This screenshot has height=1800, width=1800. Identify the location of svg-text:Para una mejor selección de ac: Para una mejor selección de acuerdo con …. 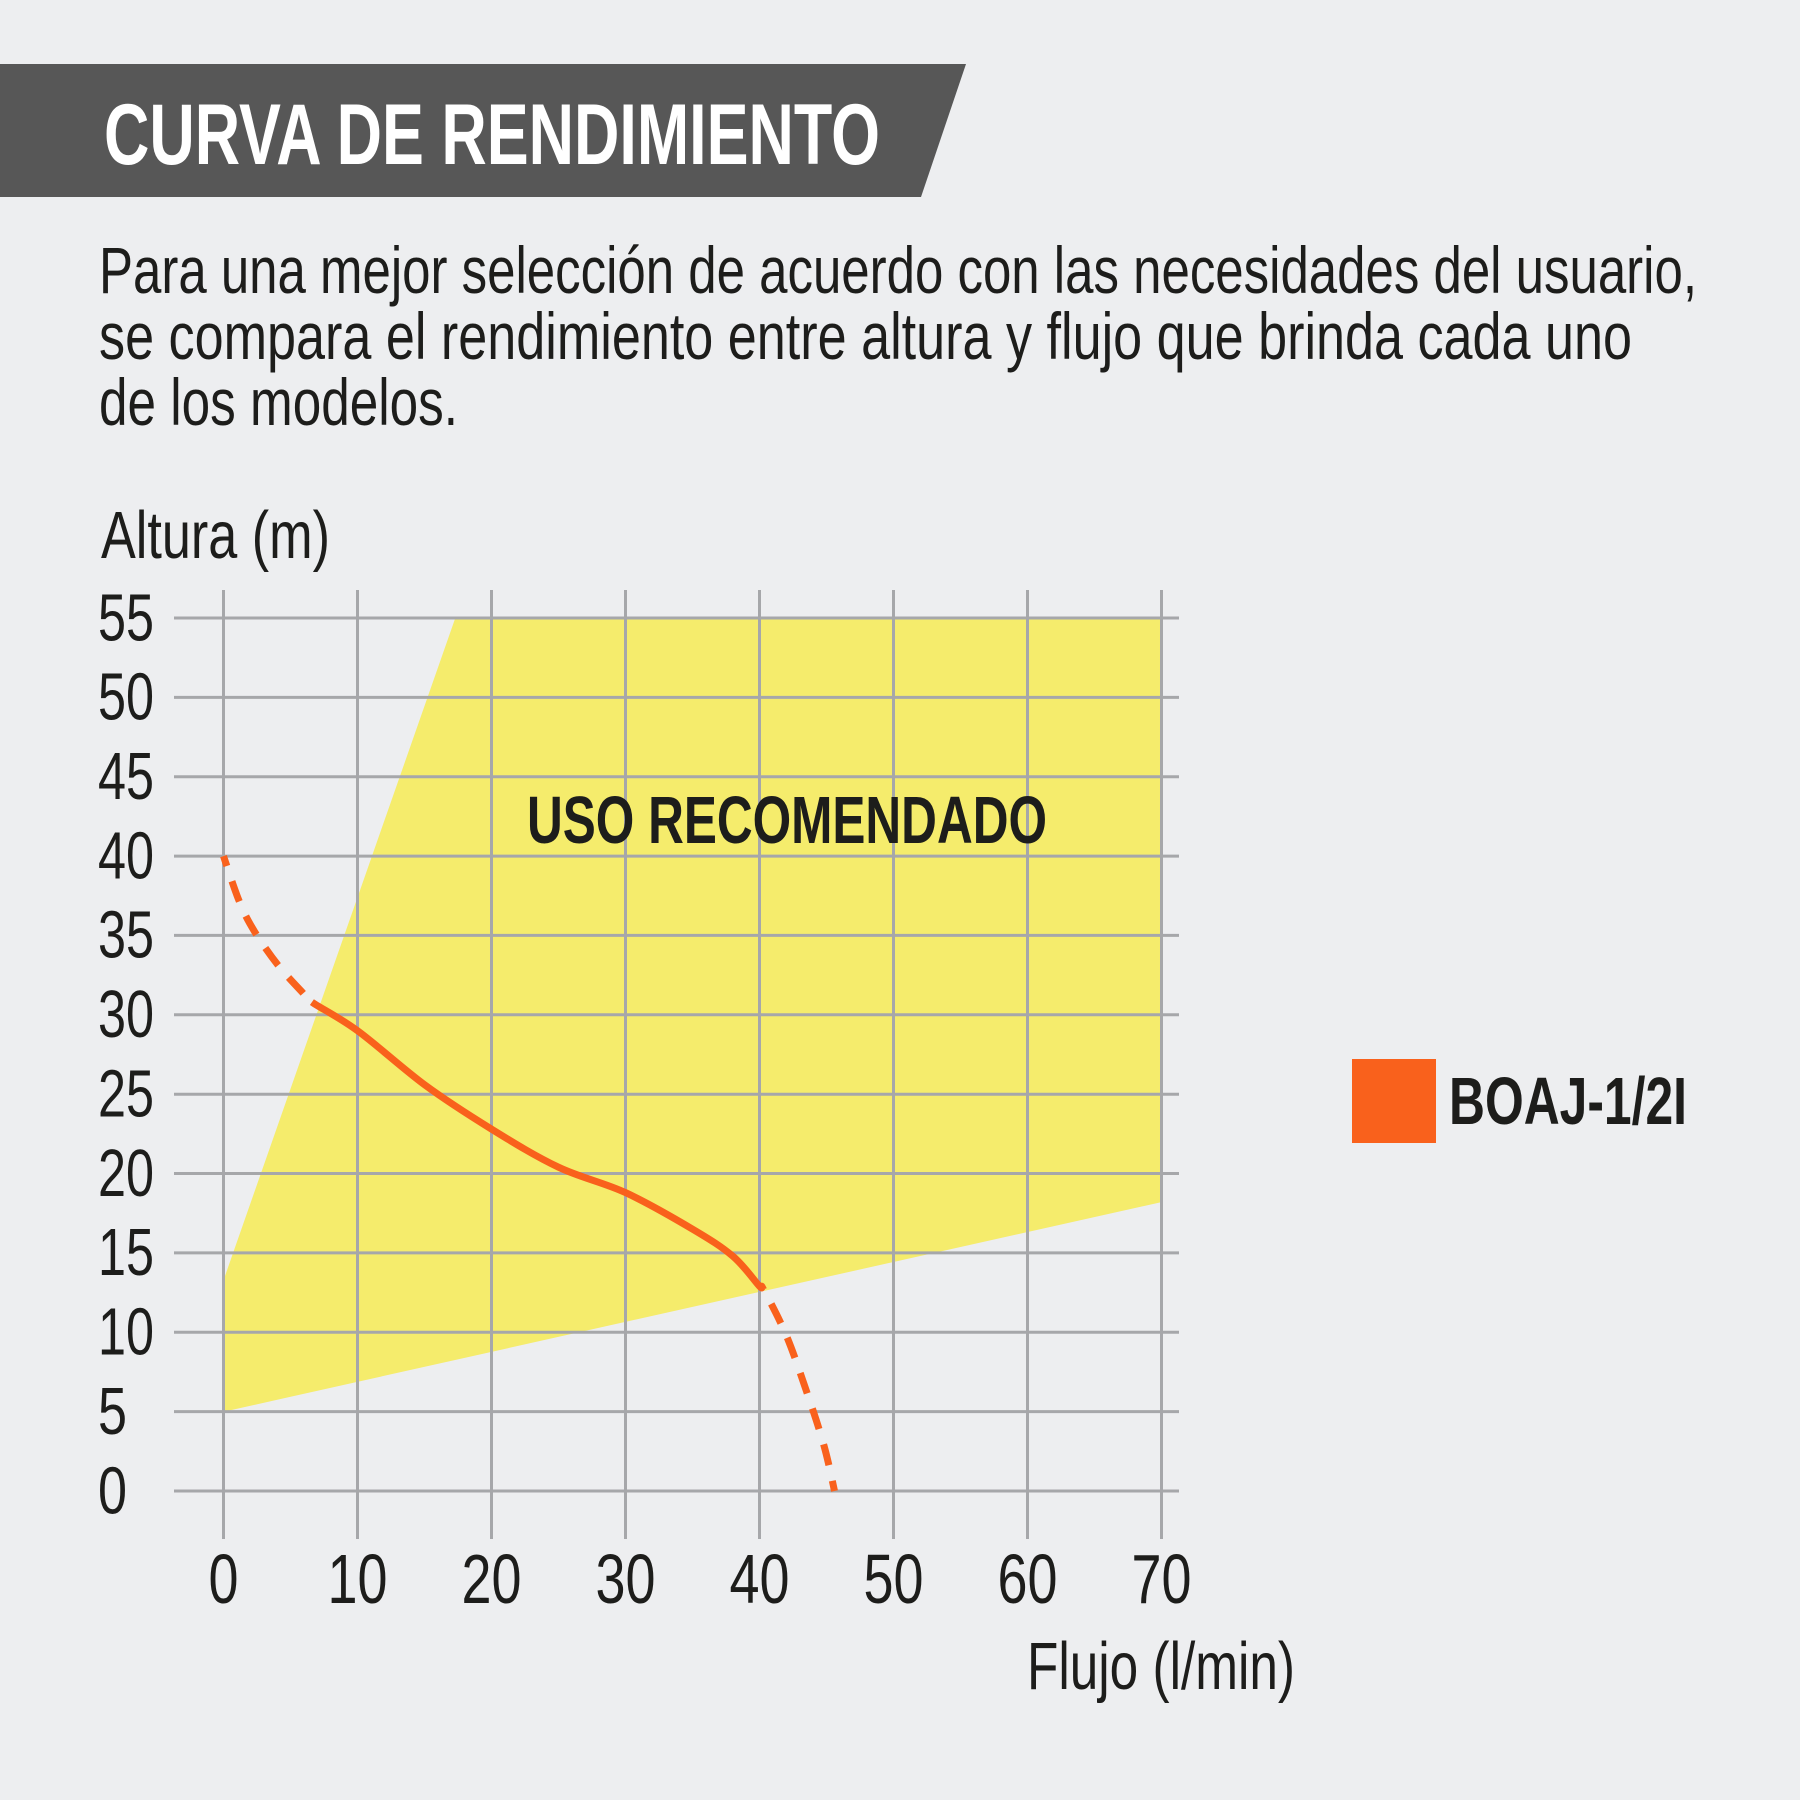
(898, 270).